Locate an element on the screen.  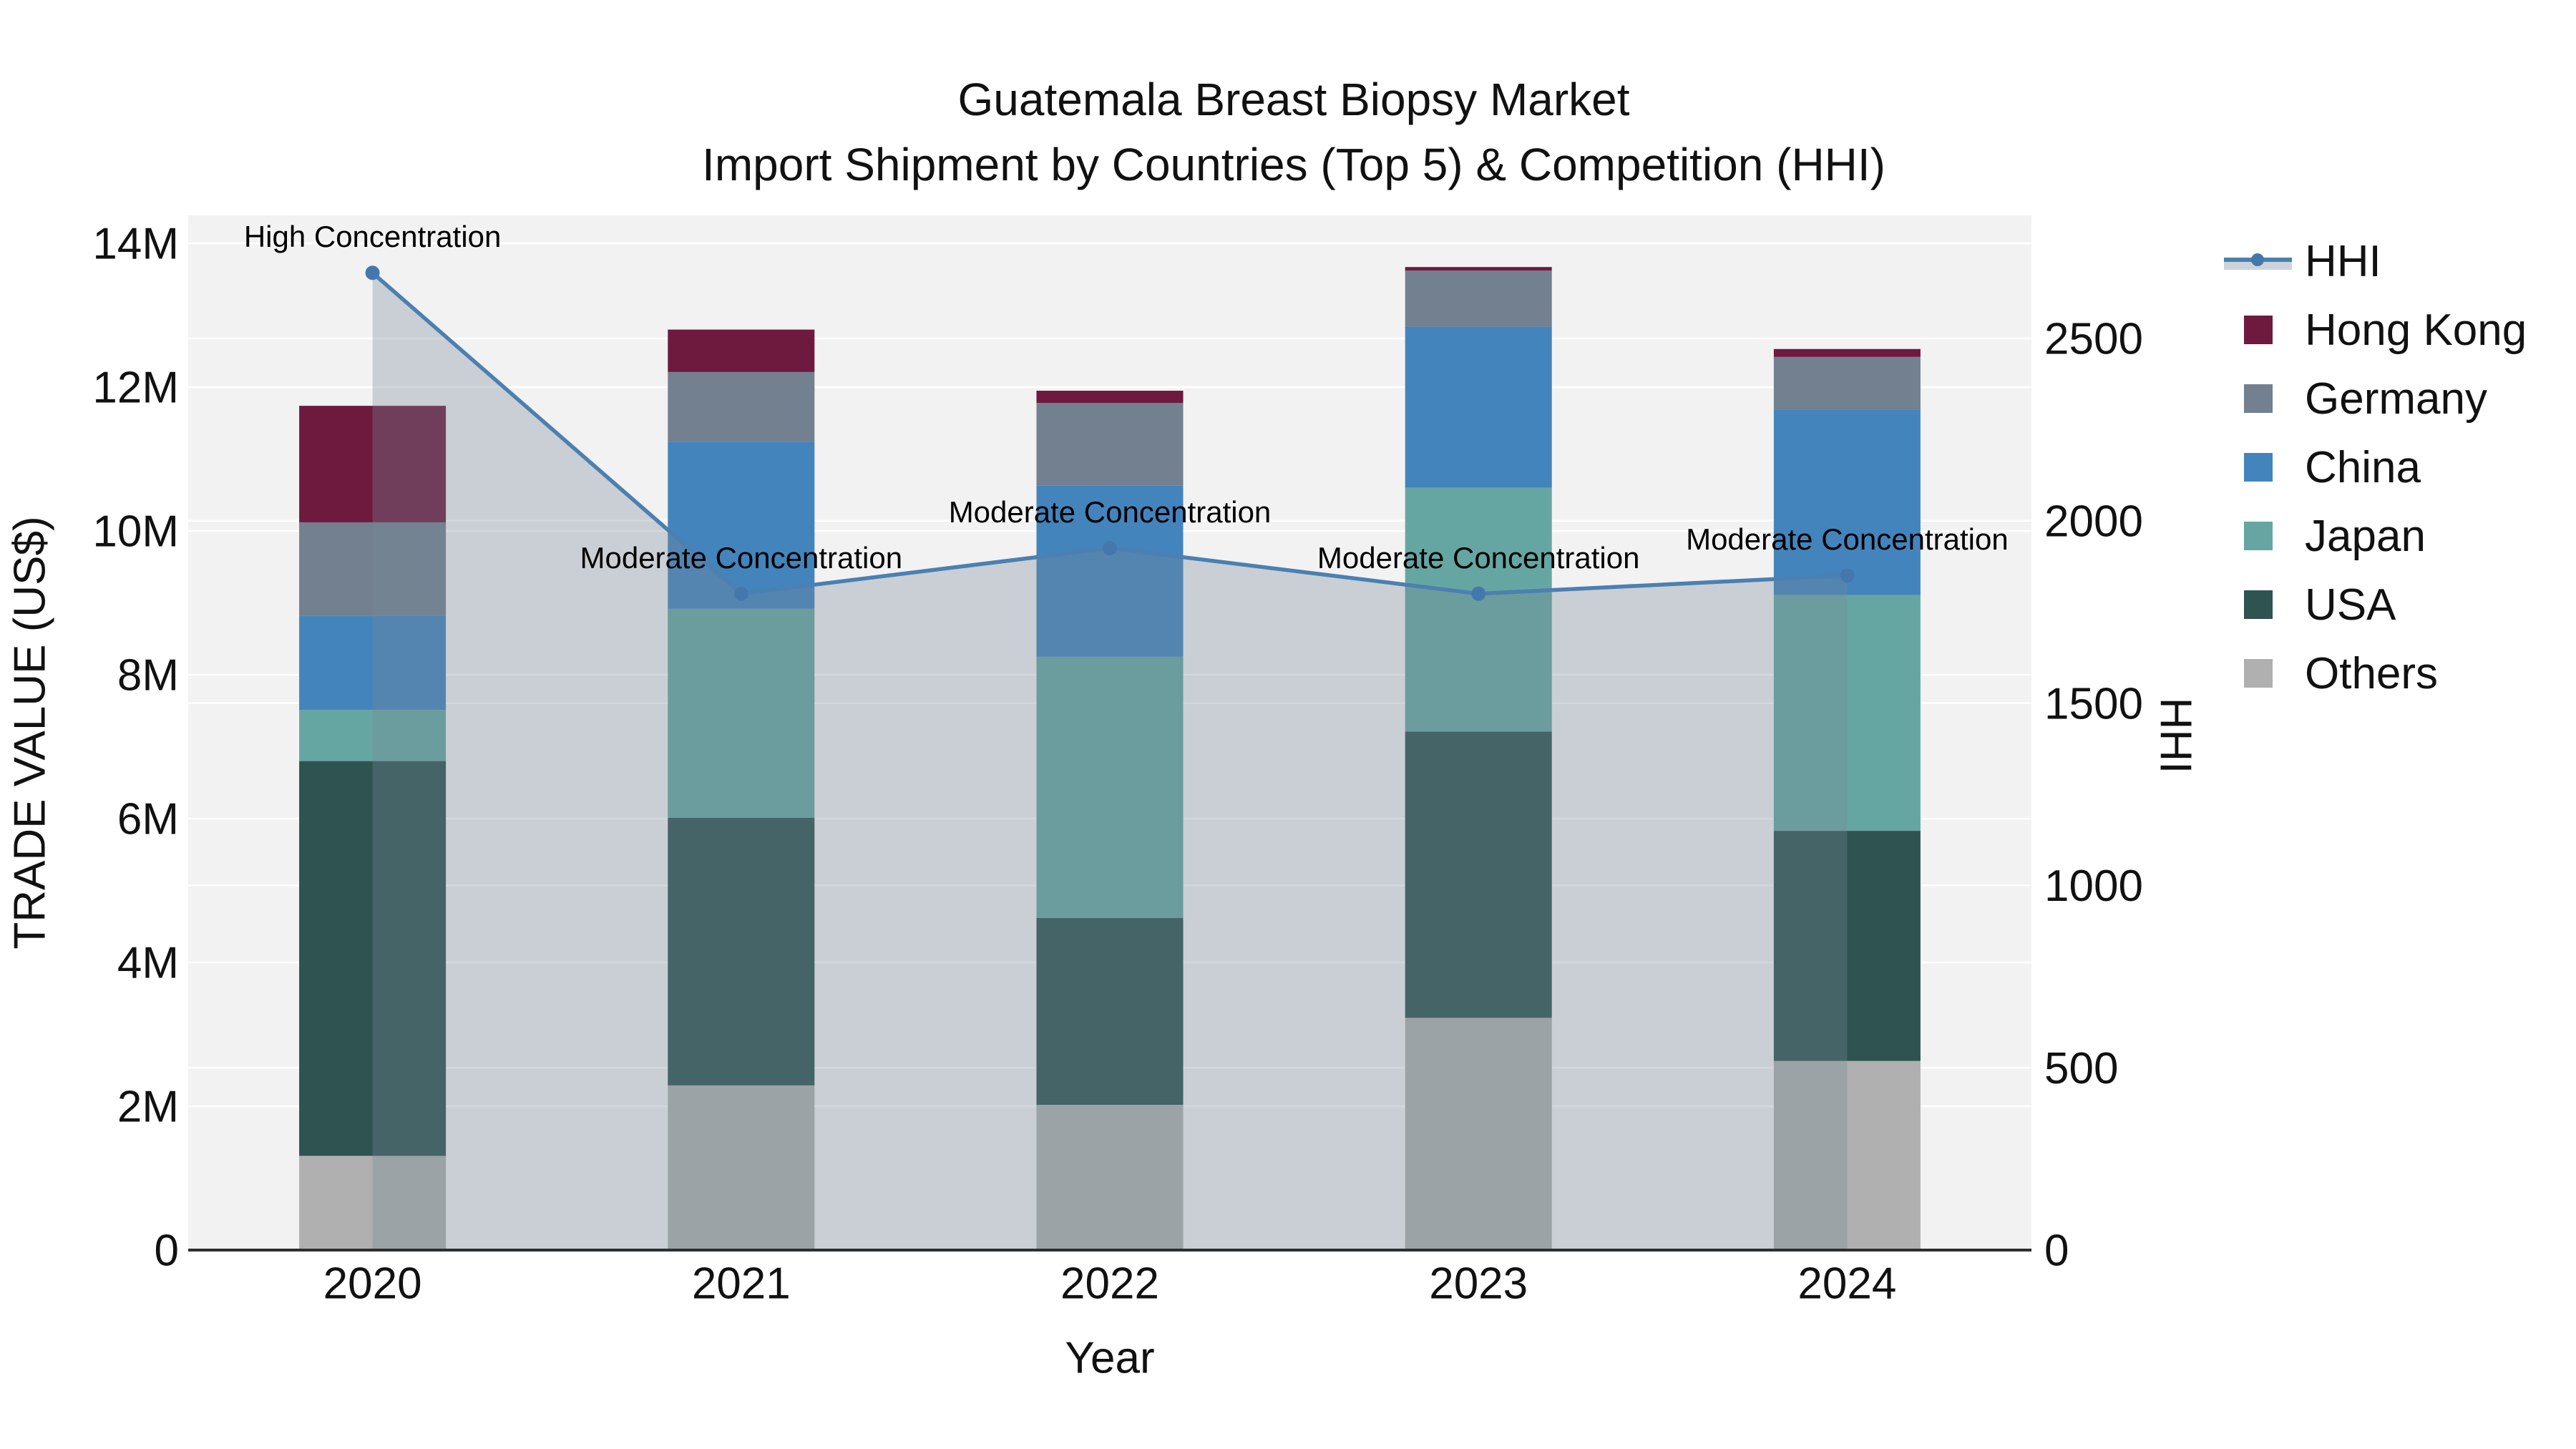
legend: HHI Hong Kong Germany China Japan USA Others is located at coordinates (2375, 467).